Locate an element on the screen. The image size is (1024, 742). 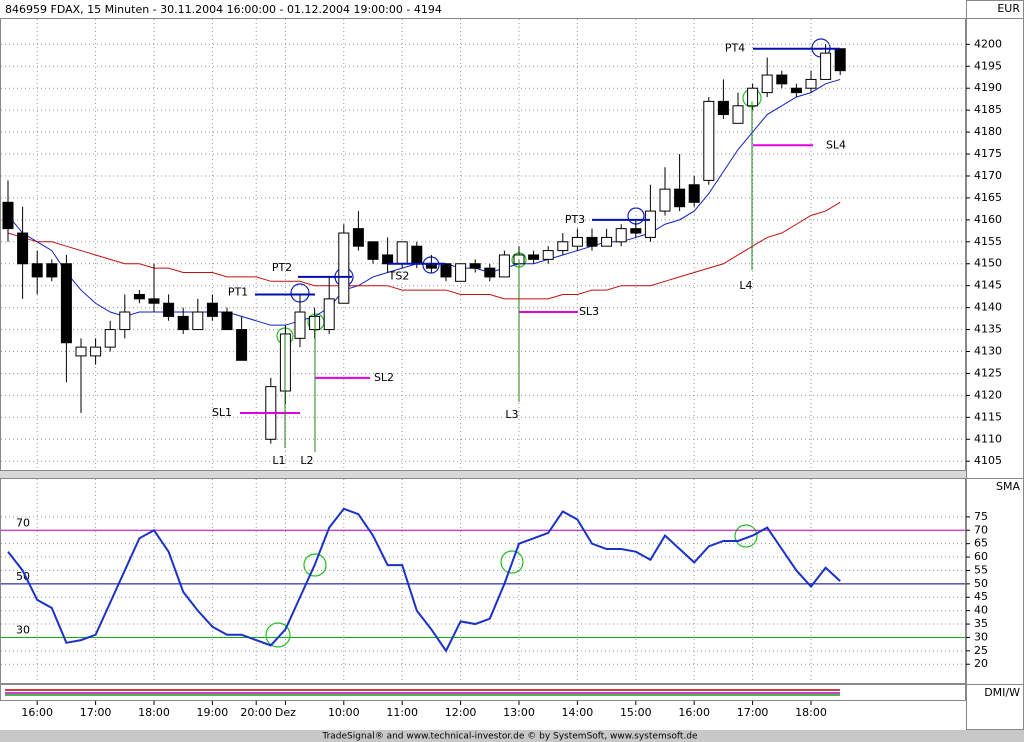
y-tick-label: 25 is located at coordinates (981, 650).